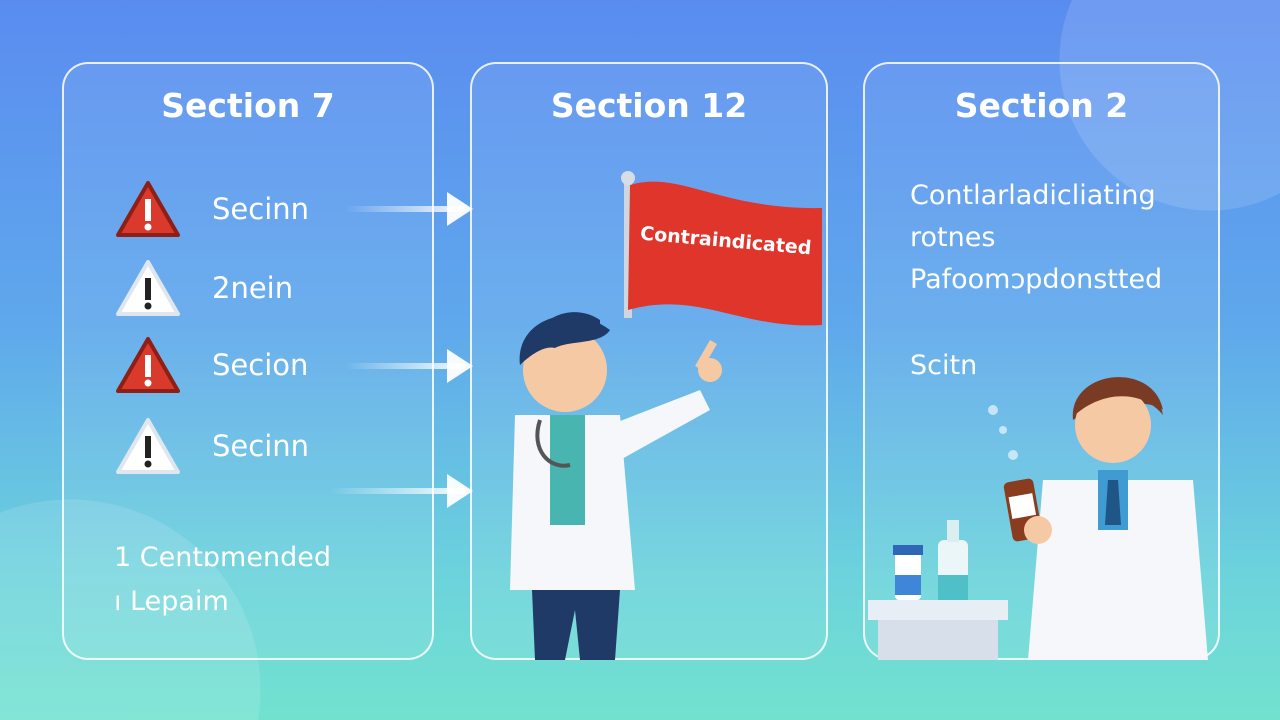  What do you see at coordinates (248, 105) in the screenshot?
I see `panel-title: Section 7` at bounding box center [248, 105].